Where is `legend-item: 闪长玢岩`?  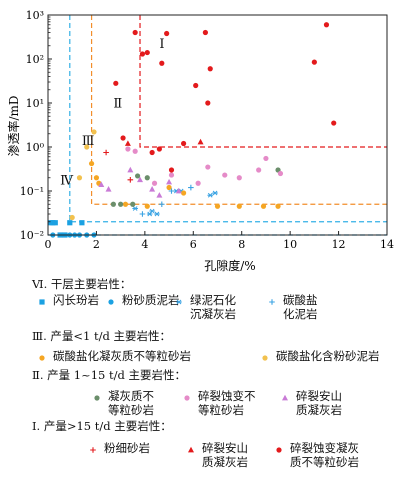
legend-item: 闪长玢岩 is located at coordinates (67, 300).